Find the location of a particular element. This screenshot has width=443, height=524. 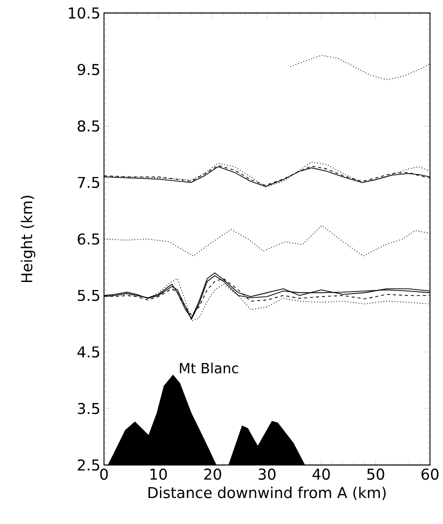

x-tick-label: 40 is located at coordinates (321, 474).